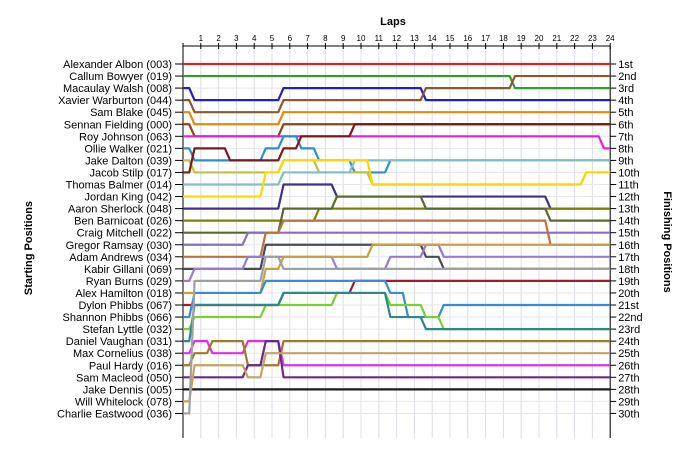 This screenshot has width=700, height=450. What do you see at coordinates (125, 306) in the screenshot?
I see `driver-label: Dylon Phibbs (067)` at bounding box center [125, 306].